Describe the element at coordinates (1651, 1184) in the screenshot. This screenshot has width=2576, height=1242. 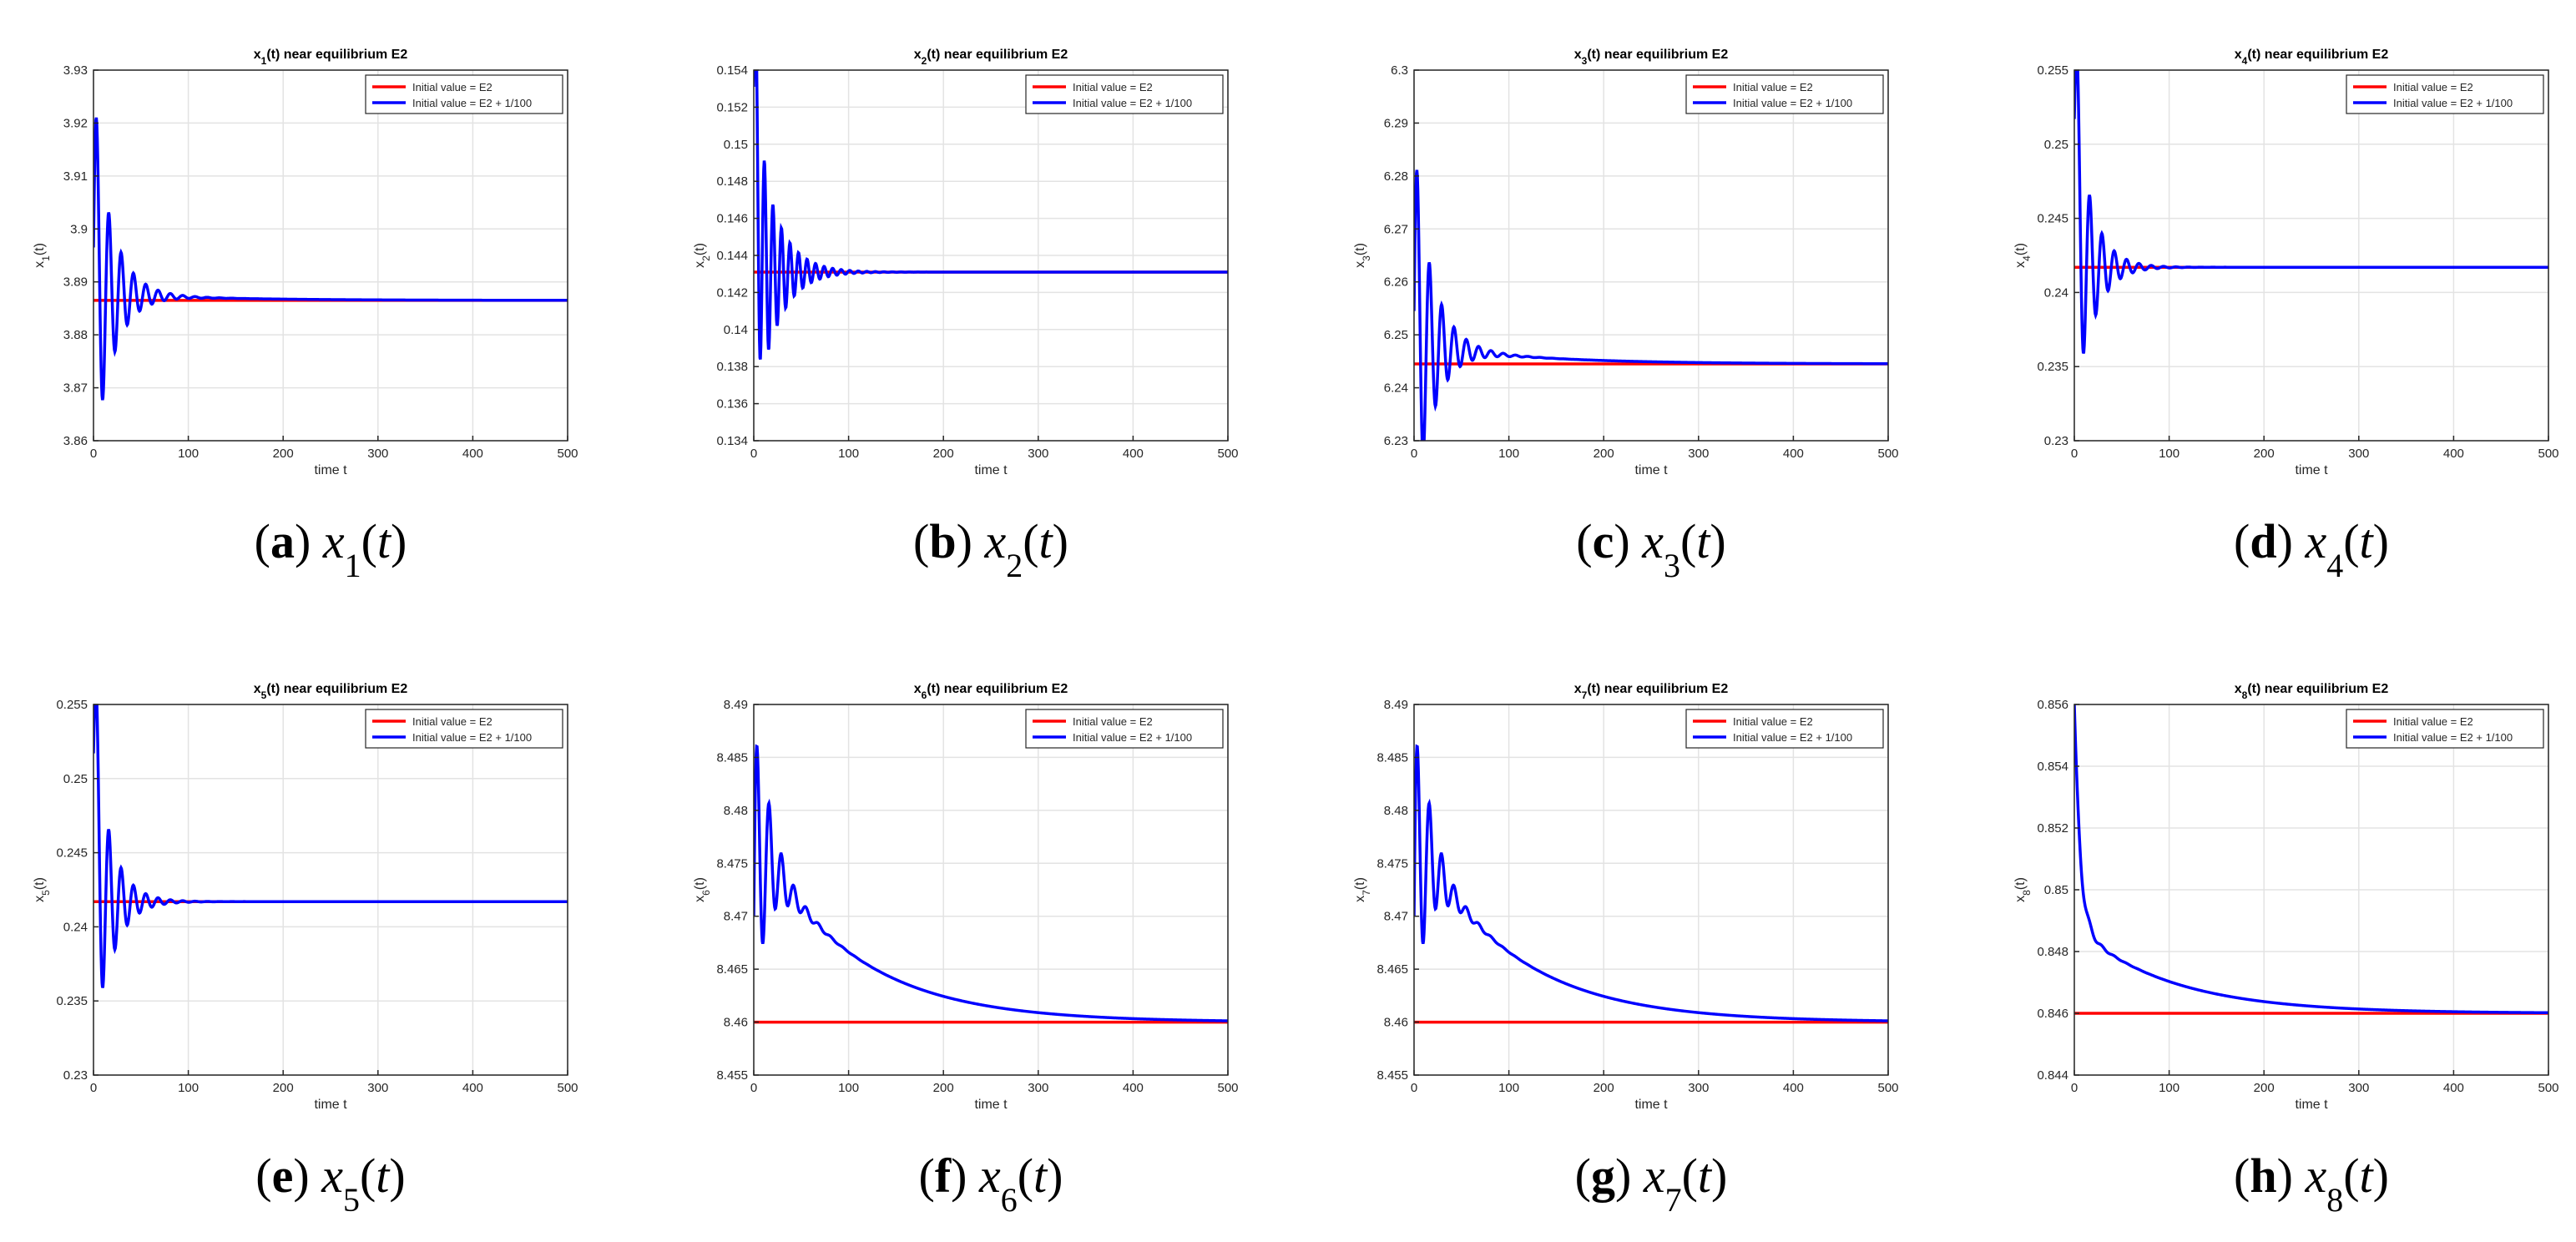
I see `subfigure-caption: (g) x7(t)` at that location.